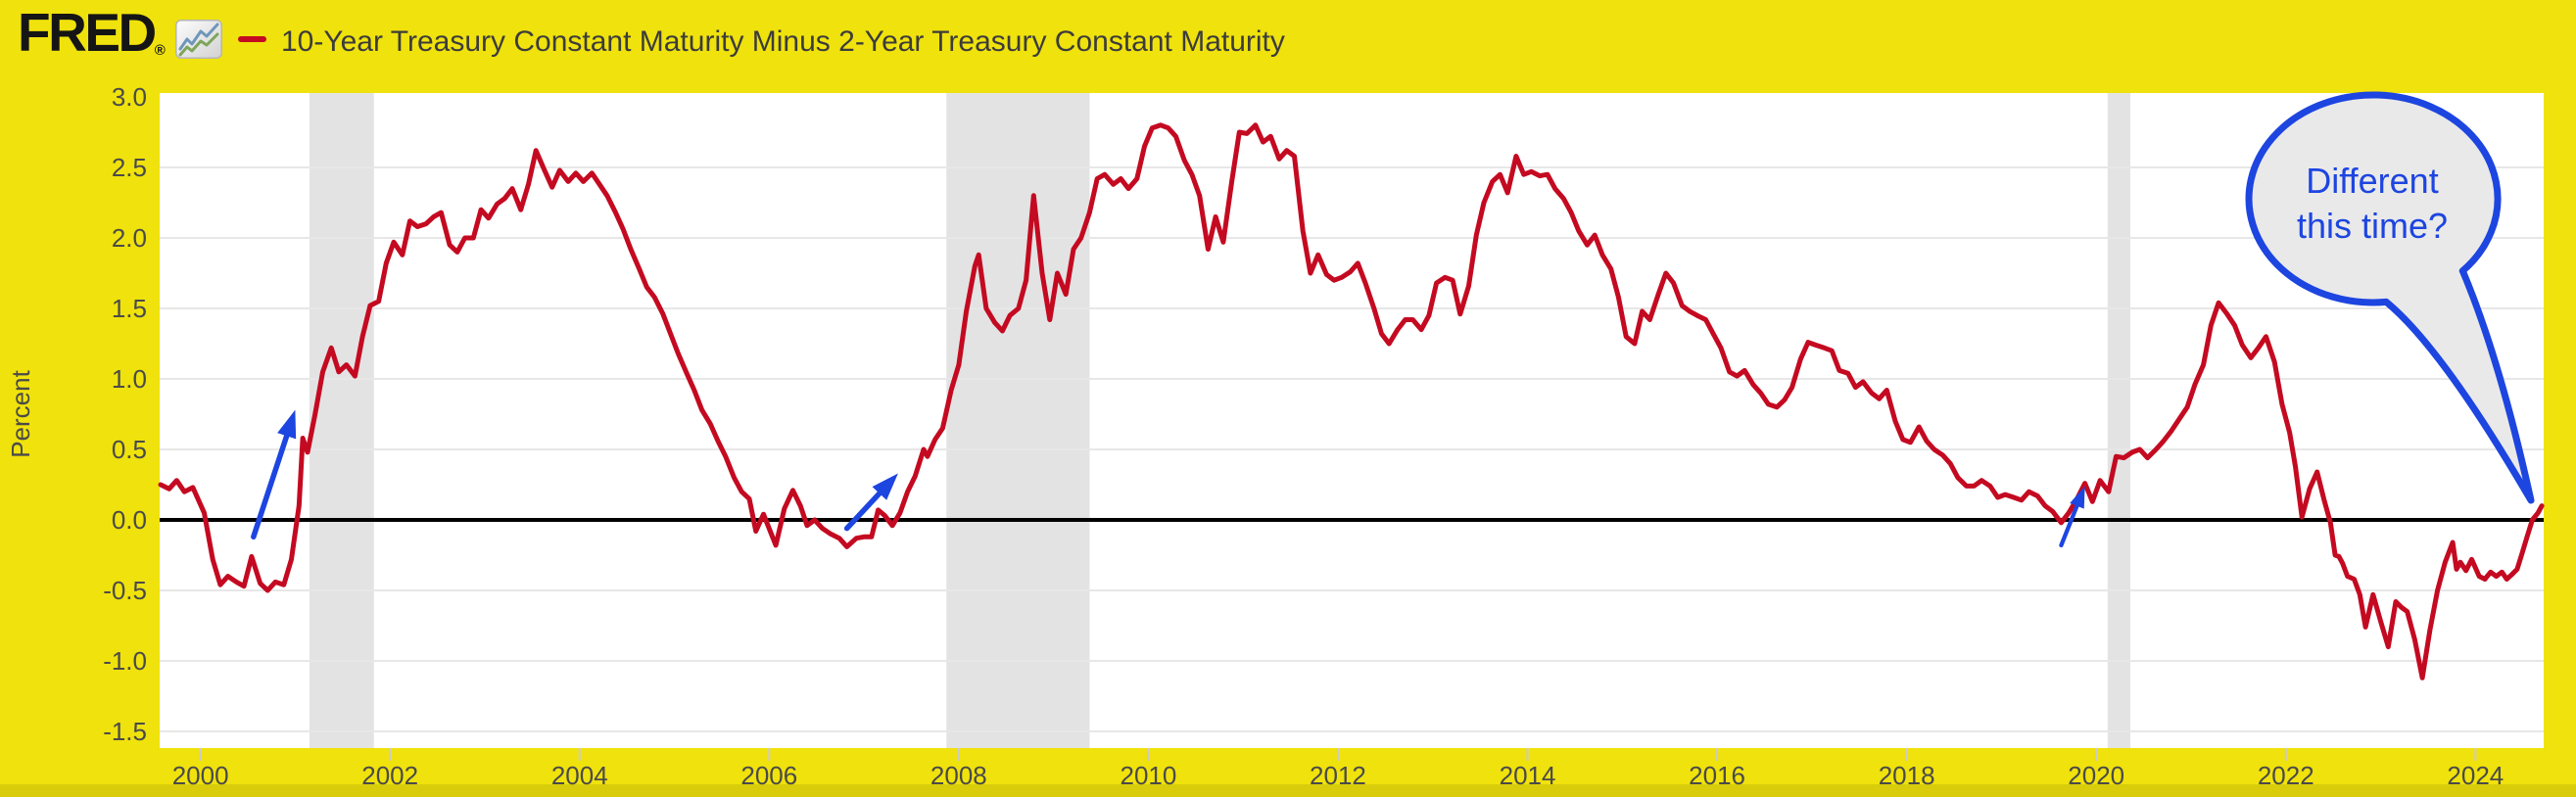 This screenshot has width=2576, height=797. Describe the element at coordinates (129, 97) in the screenshot. I see `y-tick-label-3: 3.0` at that location.